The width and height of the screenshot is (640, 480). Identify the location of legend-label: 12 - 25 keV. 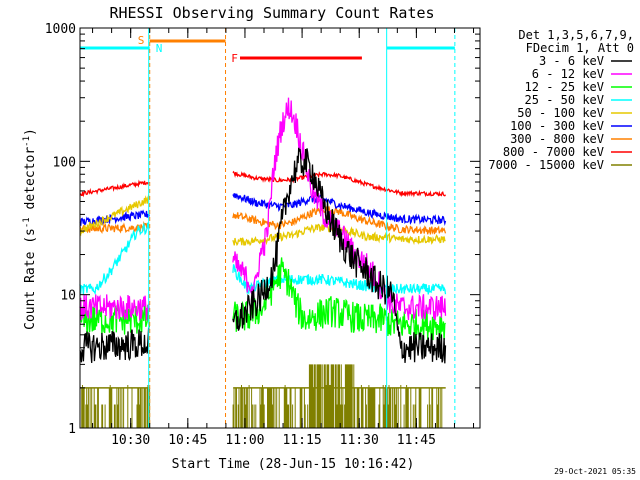
(564, 87).